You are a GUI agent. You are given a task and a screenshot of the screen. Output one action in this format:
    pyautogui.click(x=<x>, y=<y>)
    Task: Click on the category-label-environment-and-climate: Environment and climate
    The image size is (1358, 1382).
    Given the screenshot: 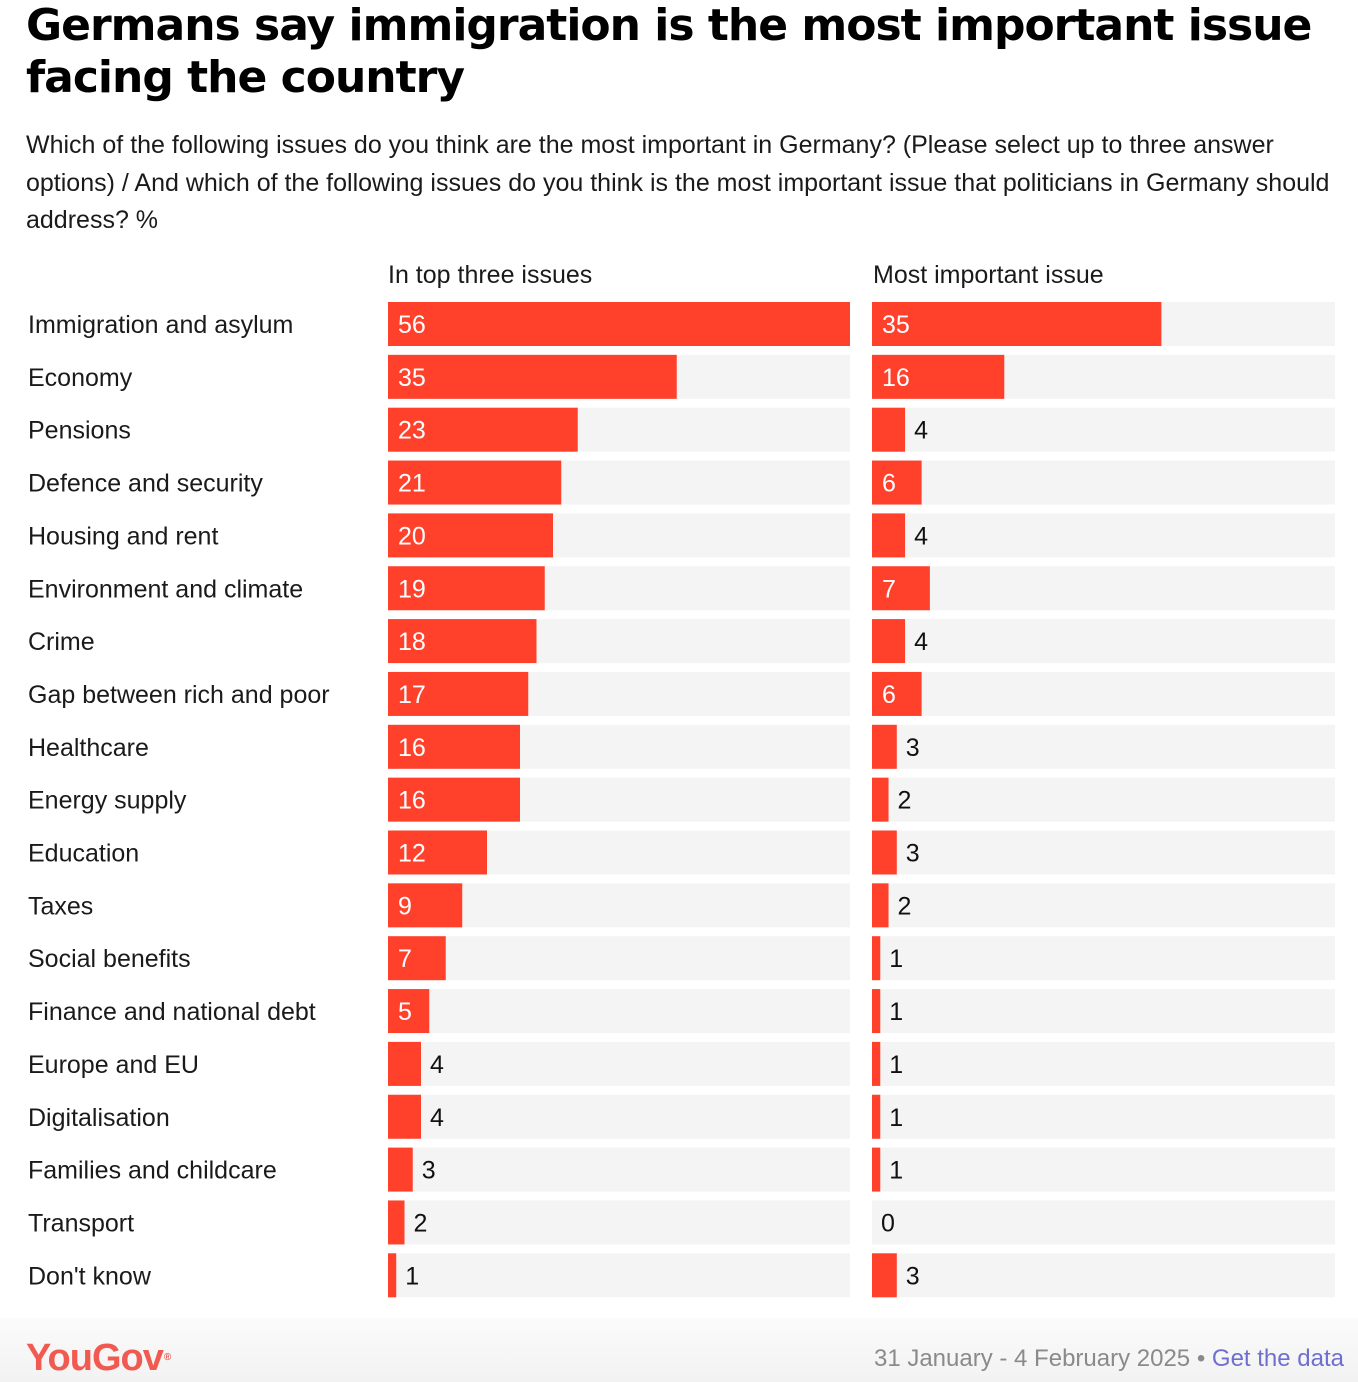 What is the action you would take?
    pyautogui.click(x=165, y=589)
    